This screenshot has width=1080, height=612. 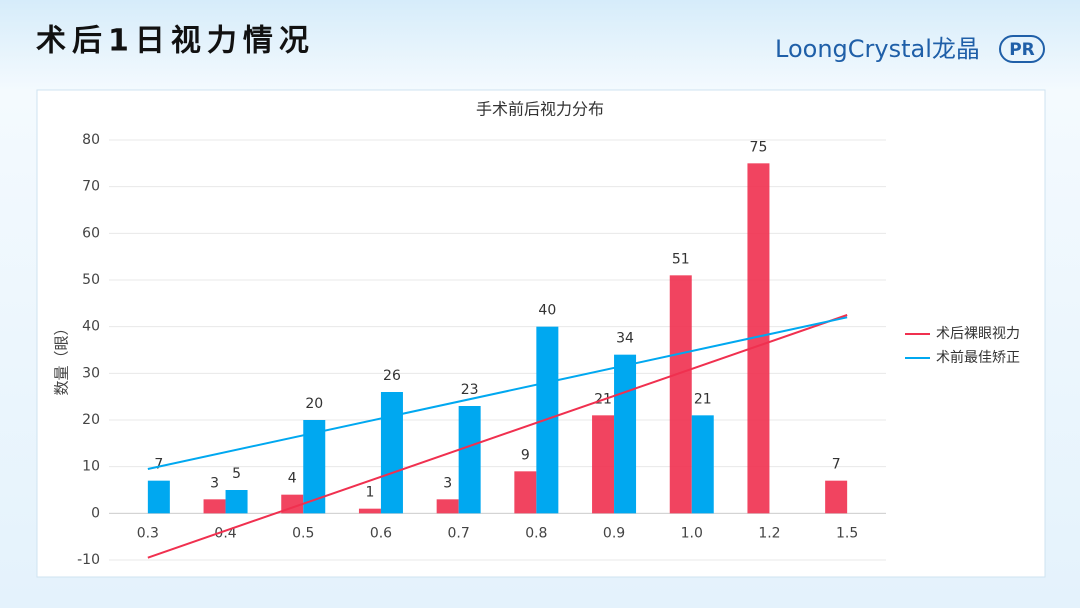 I want to click on x-tick-label: 1.0, so click(x=692, y=533).